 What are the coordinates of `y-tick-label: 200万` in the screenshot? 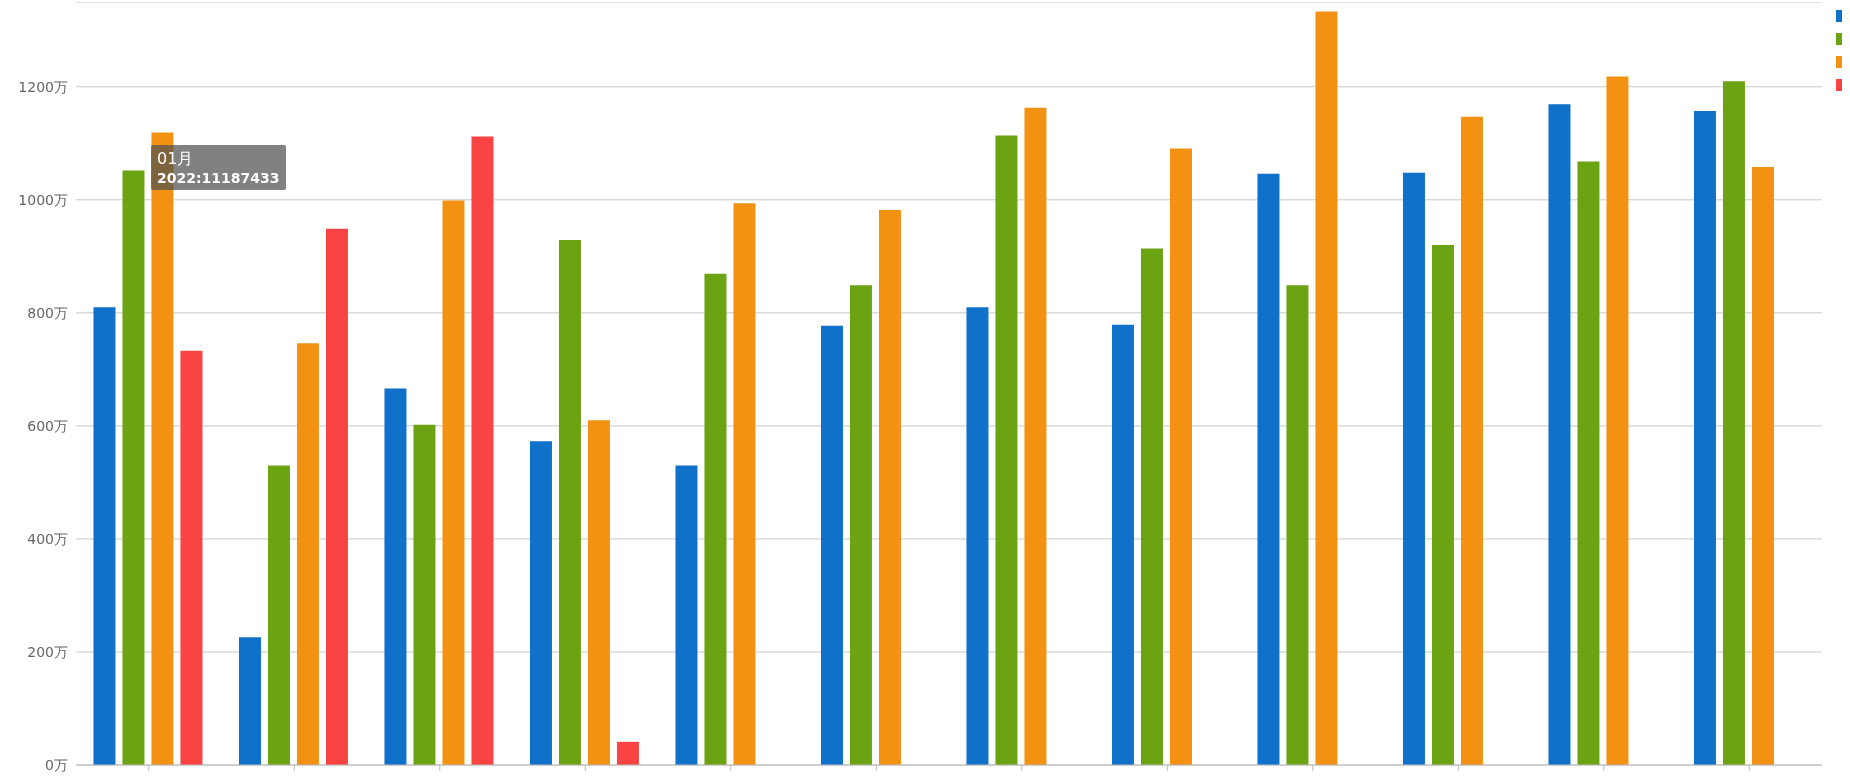 It's located at (47, 651).